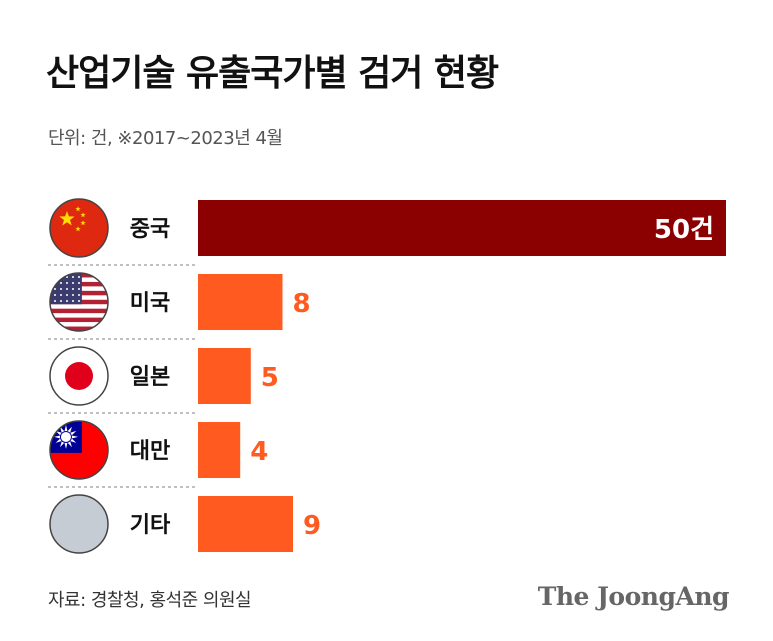 The height and width of the screenshot is (641, 773). I want to click on value-label: 50건, so click(684, 230).